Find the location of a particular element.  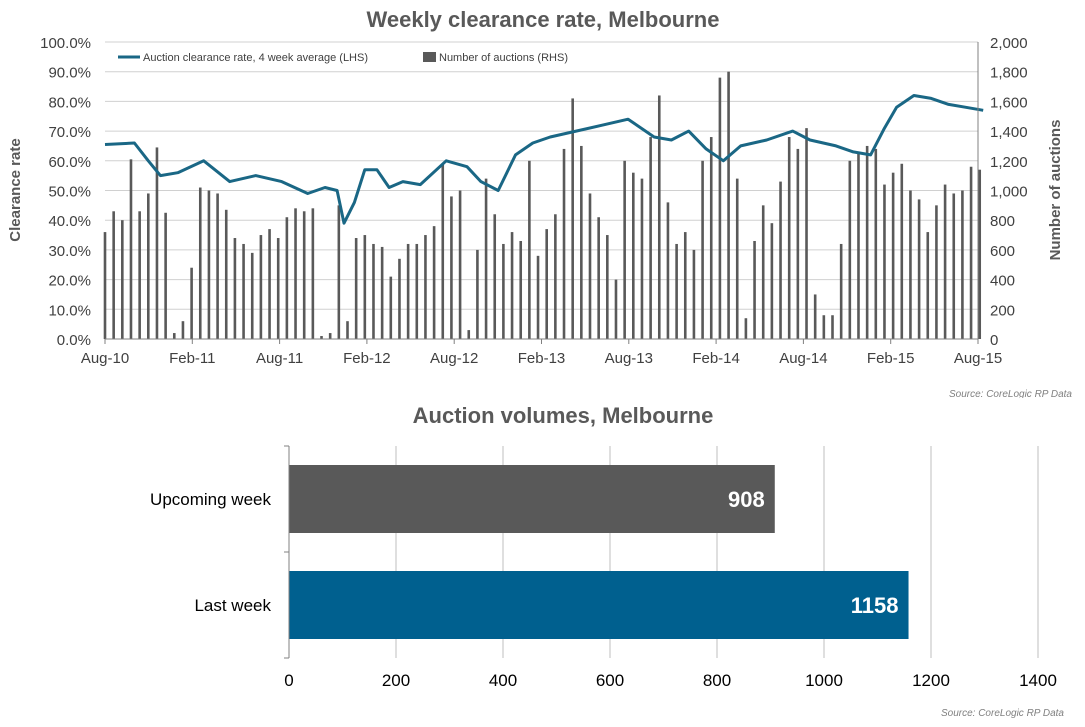

x-tick-label: Aug-10 is located at coordinates (105, 358).